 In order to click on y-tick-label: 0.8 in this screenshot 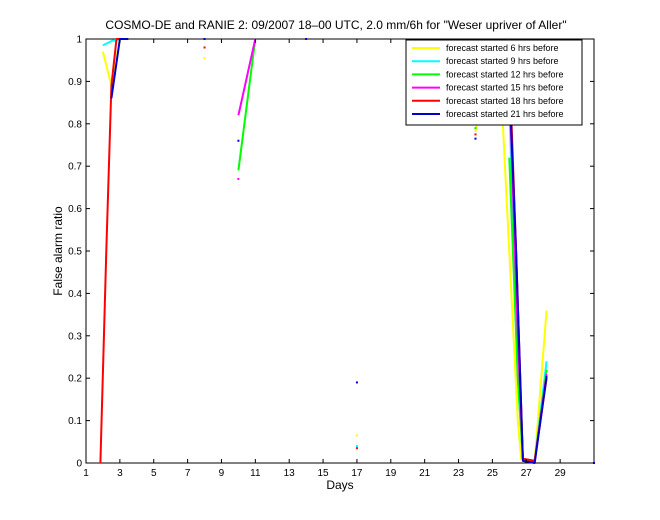, I will do `click(75, 124)`.